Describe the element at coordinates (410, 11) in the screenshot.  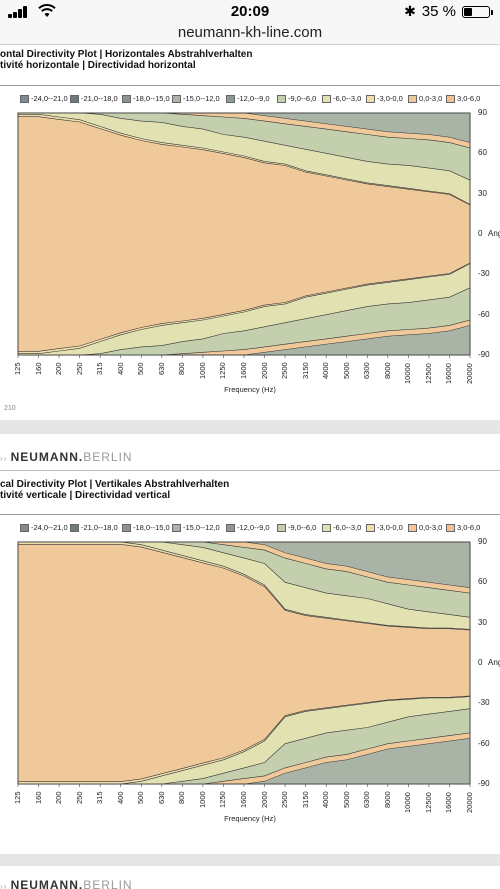
I see `bluetooth-icon: ✱` at that location.